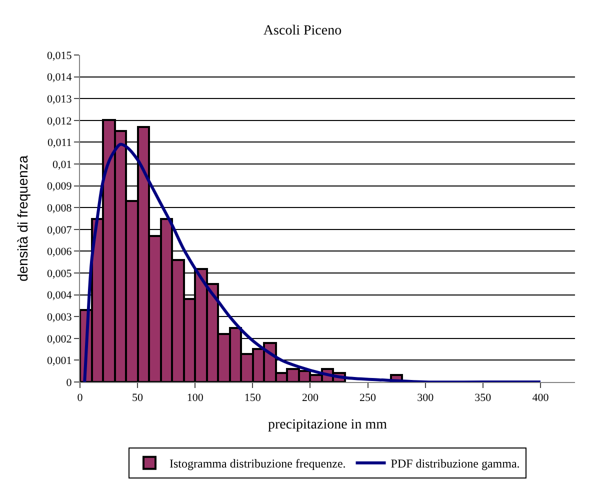  Describe the element at coordinates (59, 296) in the screenshot. I see `y-tick-label: 0,004` at that location.